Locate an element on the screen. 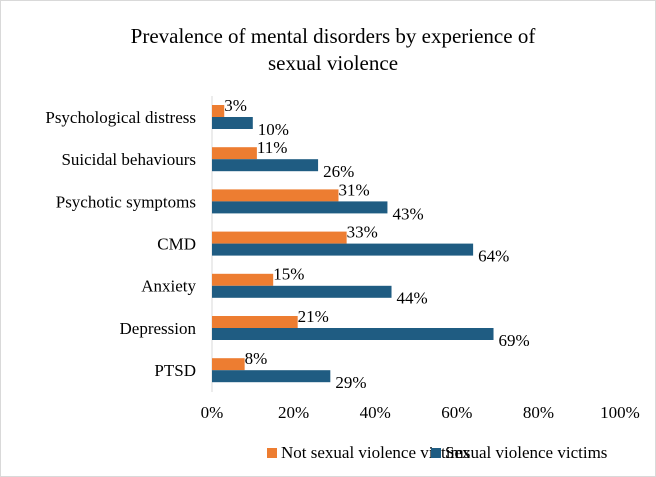 This screenshot has height=477, width=656. chart-title: sexual violence is located at coordinates (333, 63).